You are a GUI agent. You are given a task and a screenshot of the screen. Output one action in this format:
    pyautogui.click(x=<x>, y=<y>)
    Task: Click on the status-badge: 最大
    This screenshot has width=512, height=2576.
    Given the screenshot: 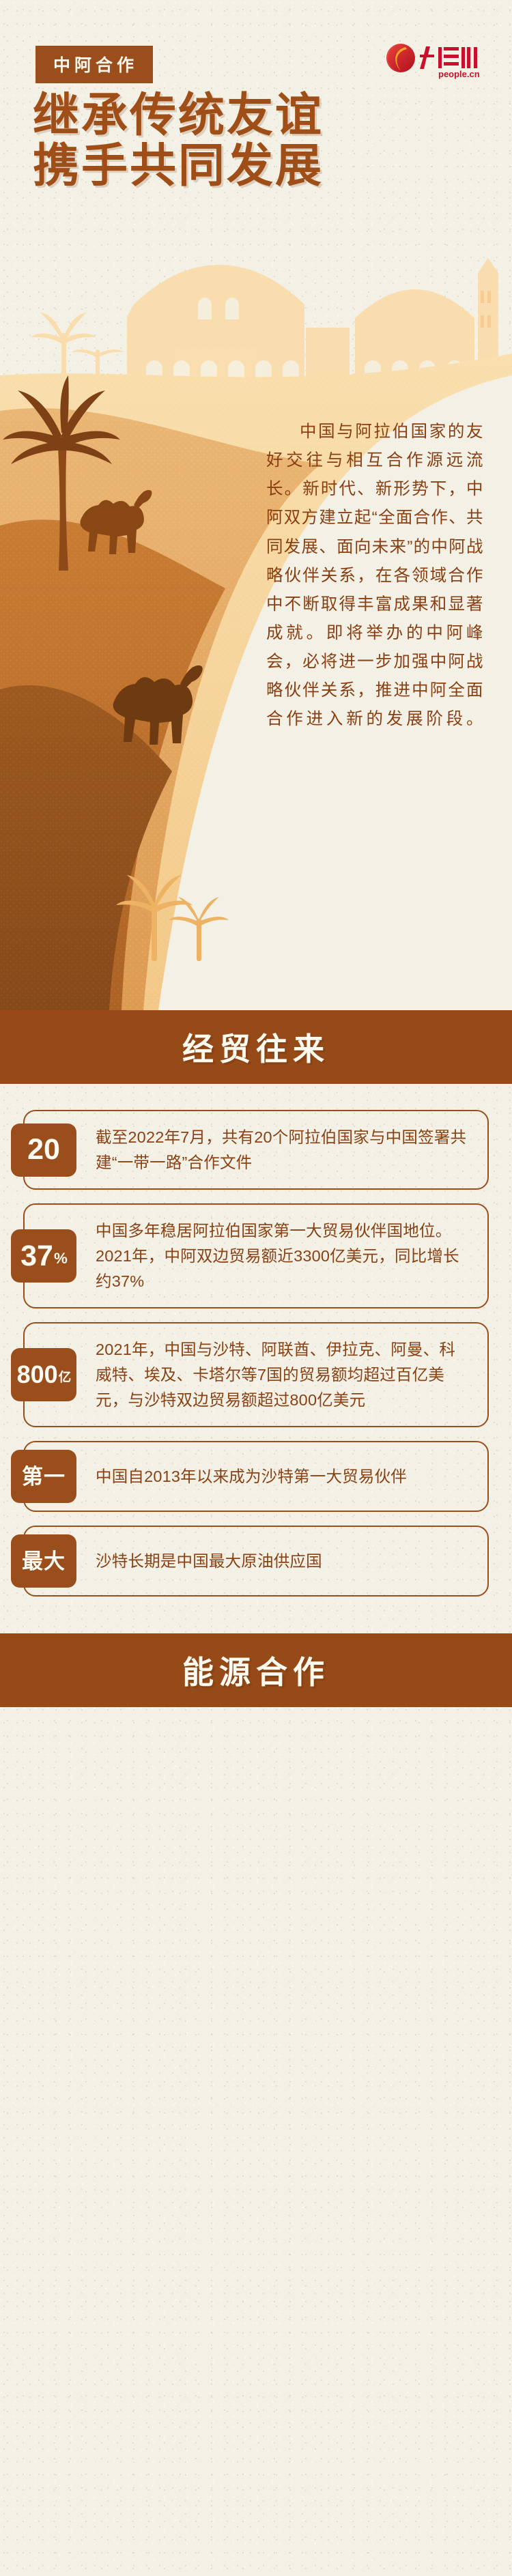 What is the action you would take?
    pyautogui.click(x=43, y=1561)
    